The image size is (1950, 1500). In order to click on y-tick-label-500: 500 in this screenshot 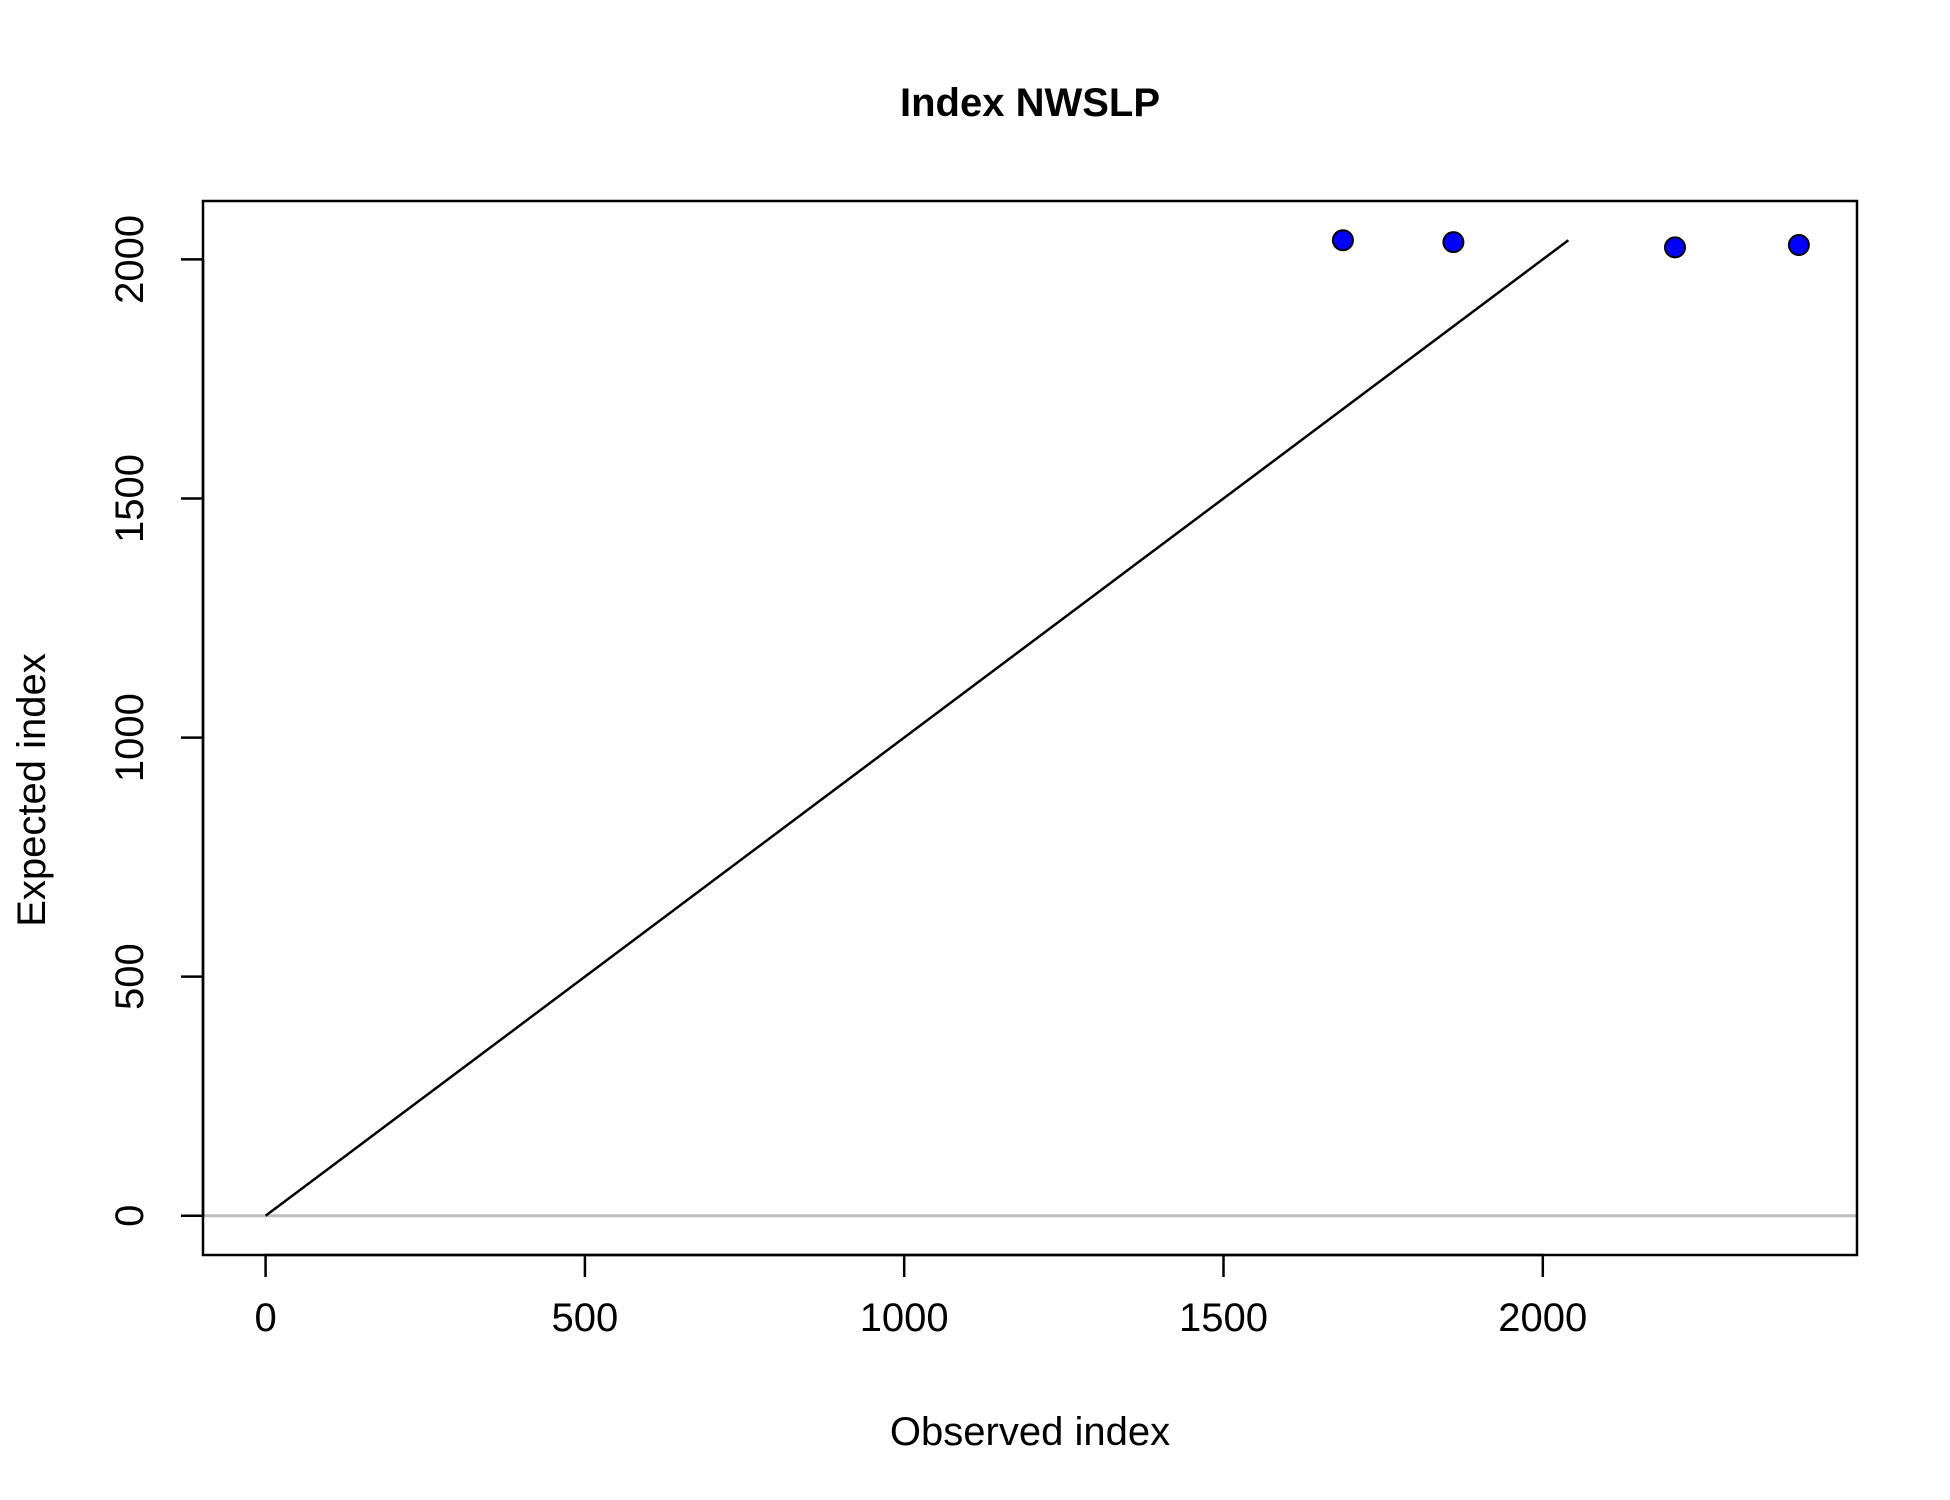, I will do `click(130, 976)`.